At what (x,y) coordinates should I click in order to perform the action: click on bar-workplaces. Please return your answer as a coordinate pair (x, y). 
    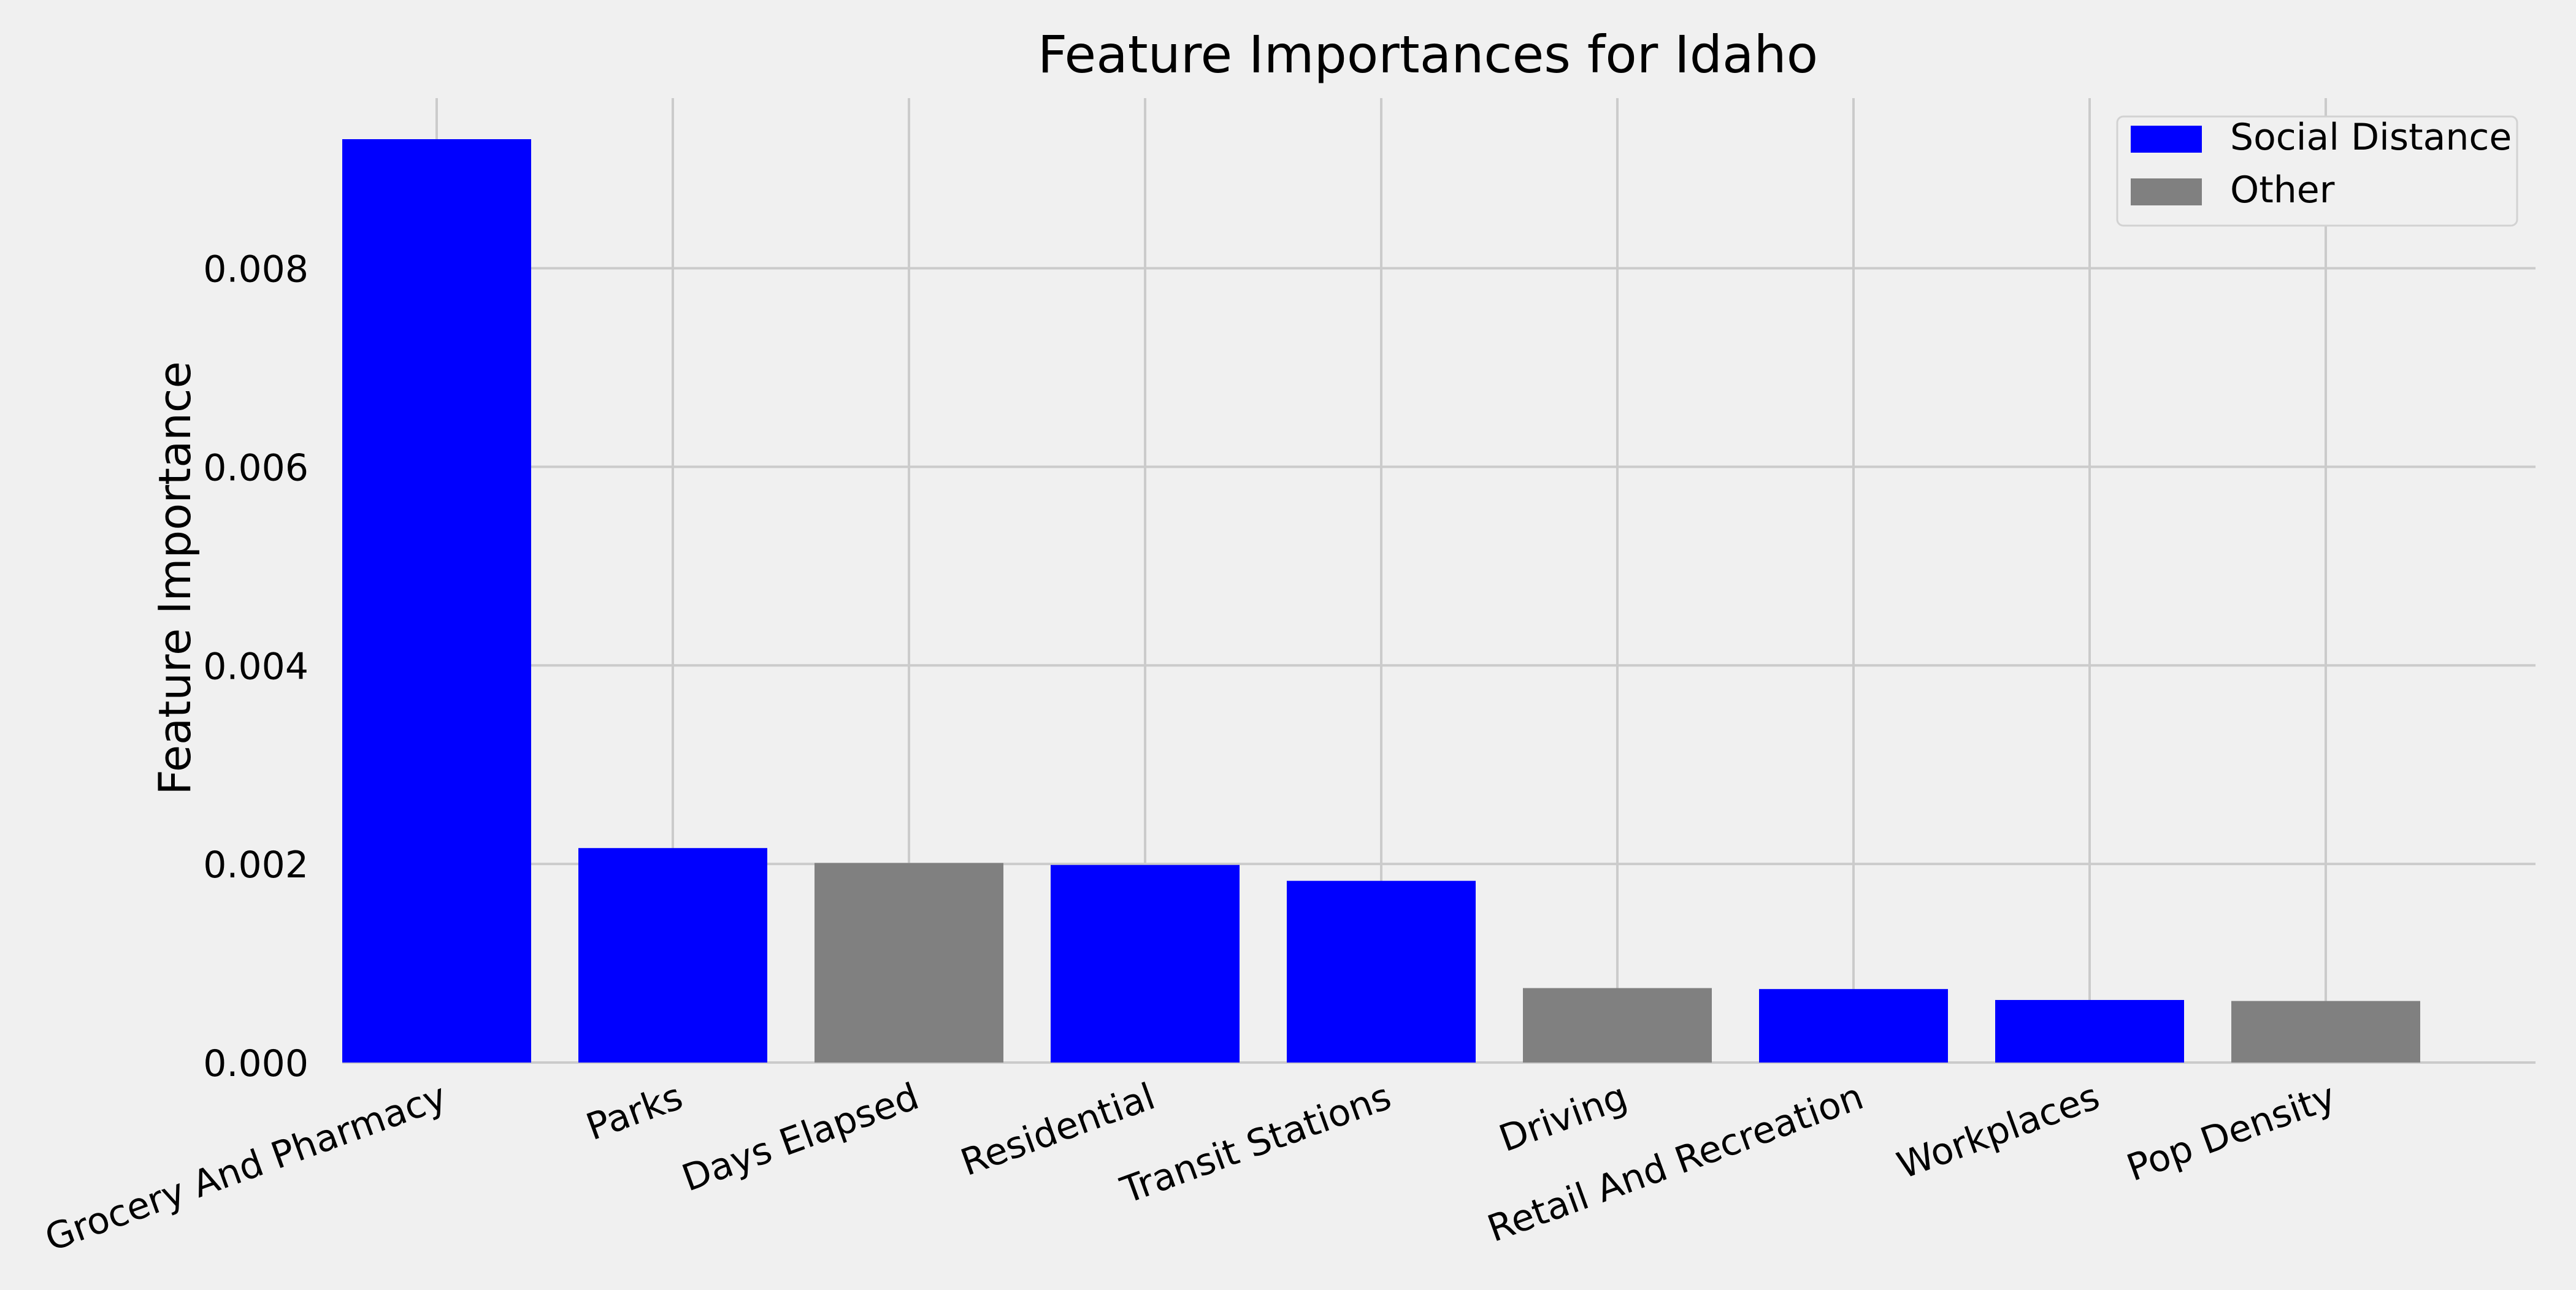
    Looking at the image, I should click on (2089, 1031).